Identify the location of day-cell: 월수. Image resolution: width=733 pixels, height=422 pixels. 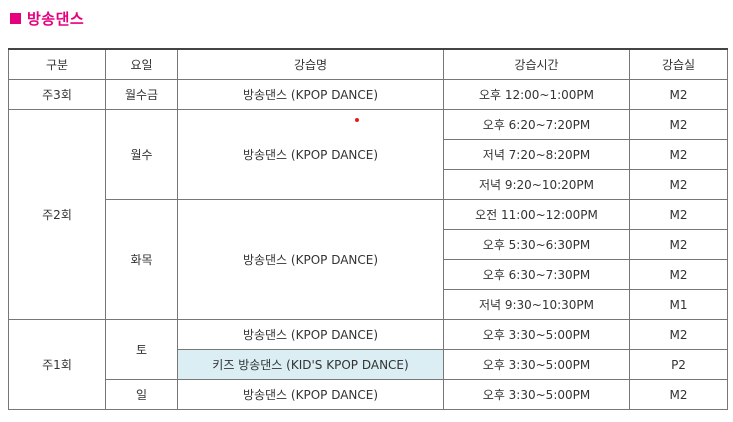
(141, 154).